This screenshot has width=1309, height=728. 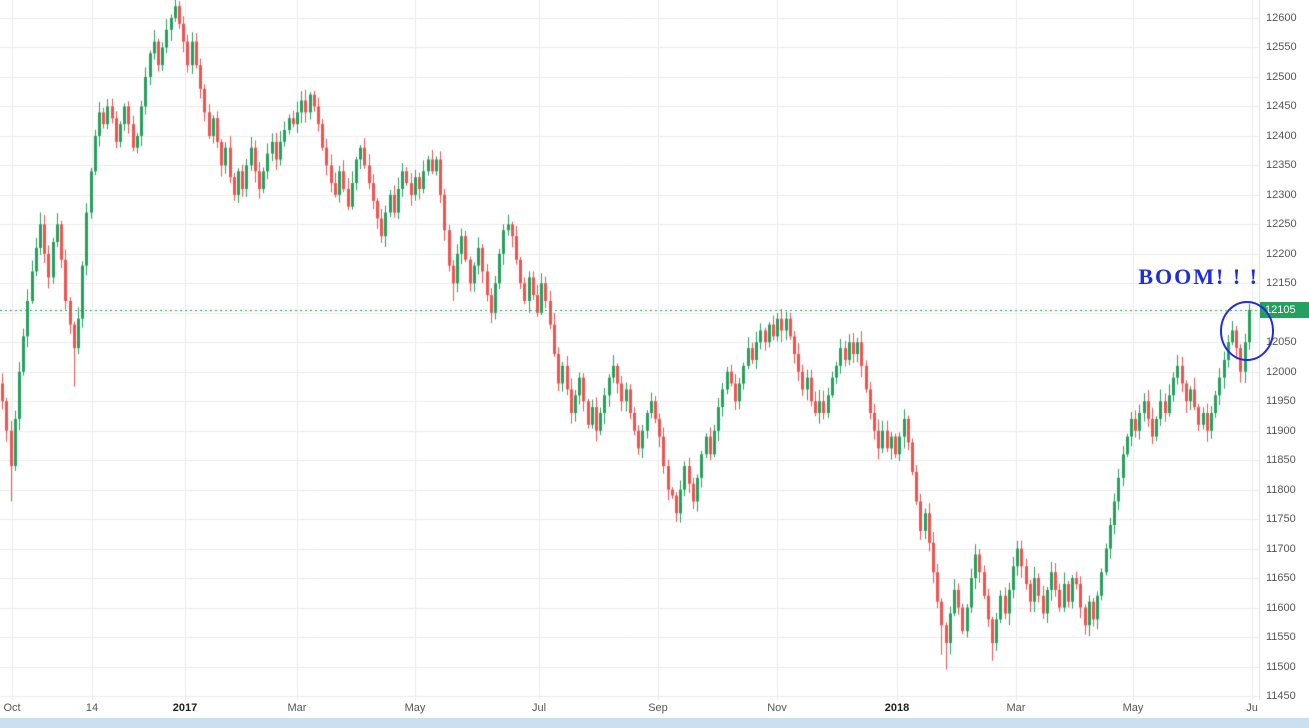 What do you see at coordinates (777, 708) in the screenshot?
I see `x-tick-label: Nov` at bounding box center [777, 708].